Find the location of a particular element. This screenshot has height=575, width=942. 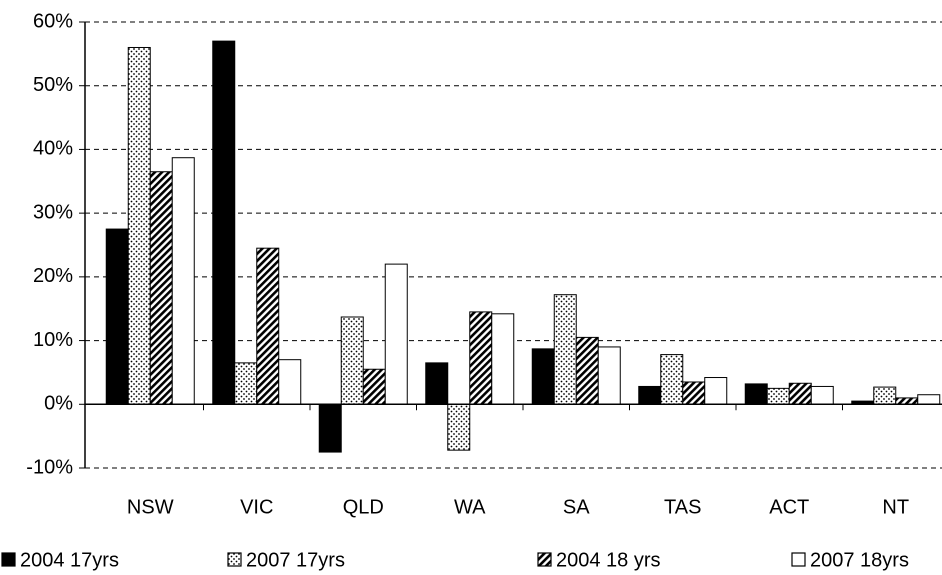

legend-label: 2007 18yrs is located at coordinates (859, 560).